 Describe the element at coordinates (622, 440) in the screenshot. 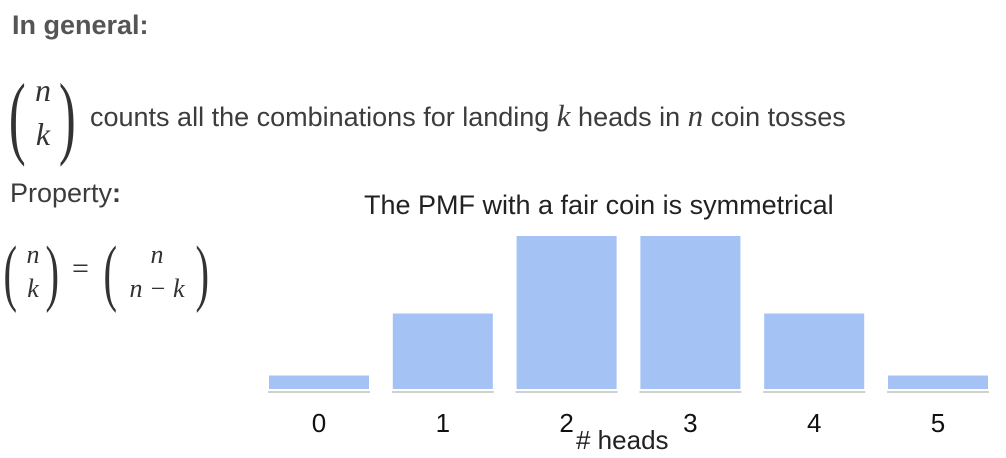

I see `x-axis-label: # heads` at that location.